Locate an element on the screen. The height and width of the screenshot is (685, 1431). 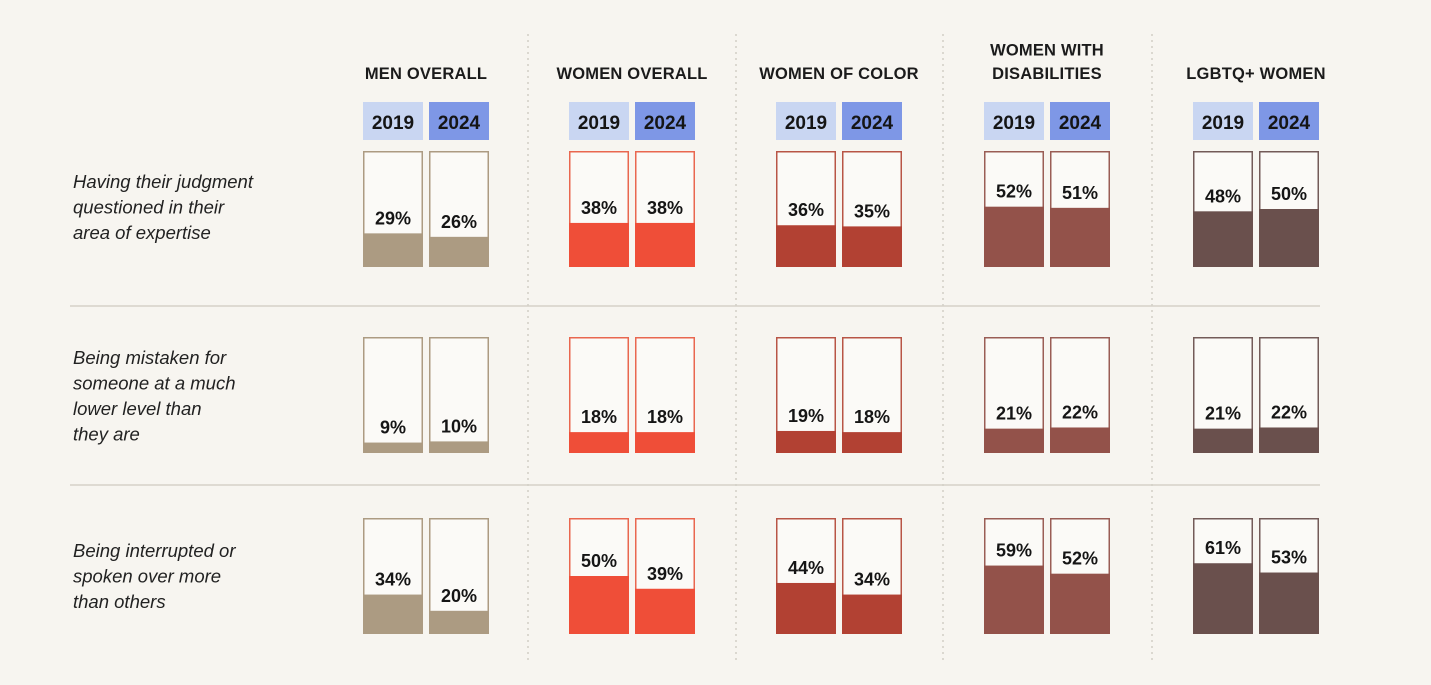
group-title: WOMEN WITH is located at coordinates (1047, 51).